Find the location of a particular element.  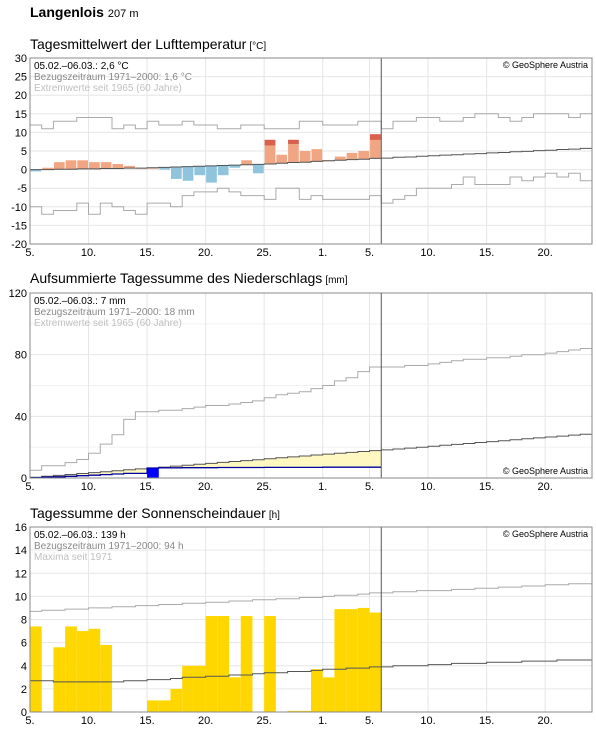

temp-bar-09.02. is located at coordinates (83, 164).